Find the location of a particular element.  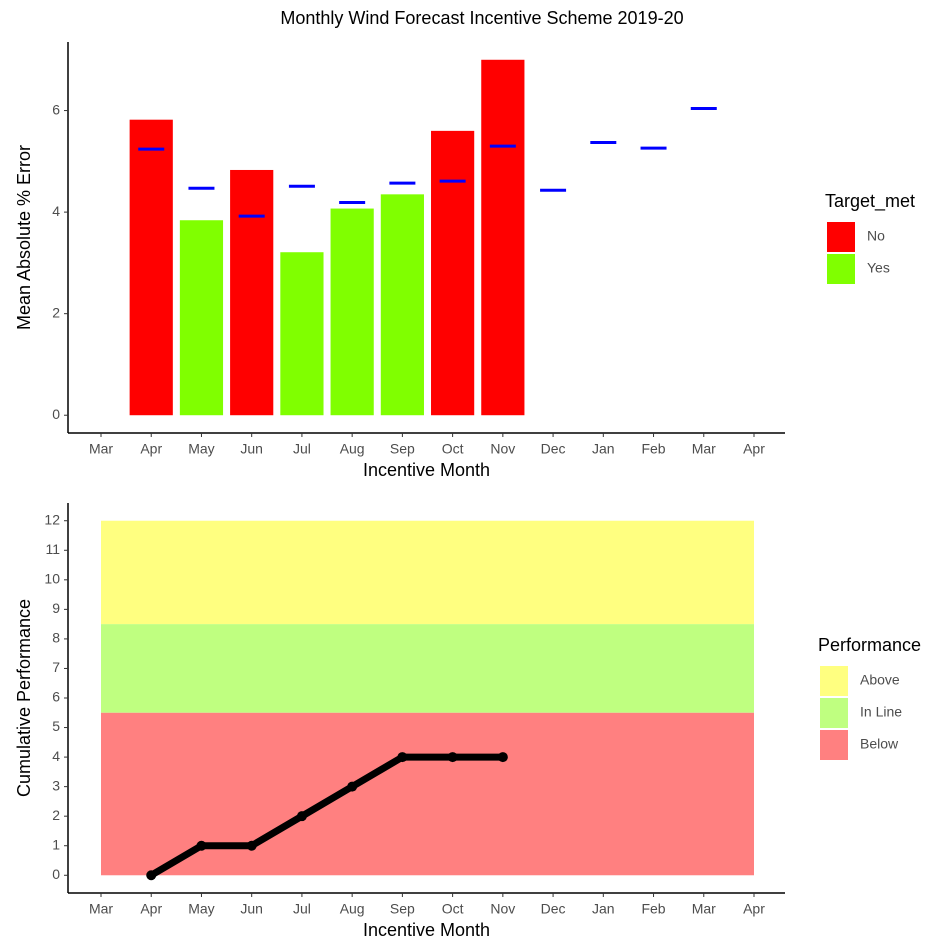

y-tick-label: 5 is located at coordinates (56, 726).